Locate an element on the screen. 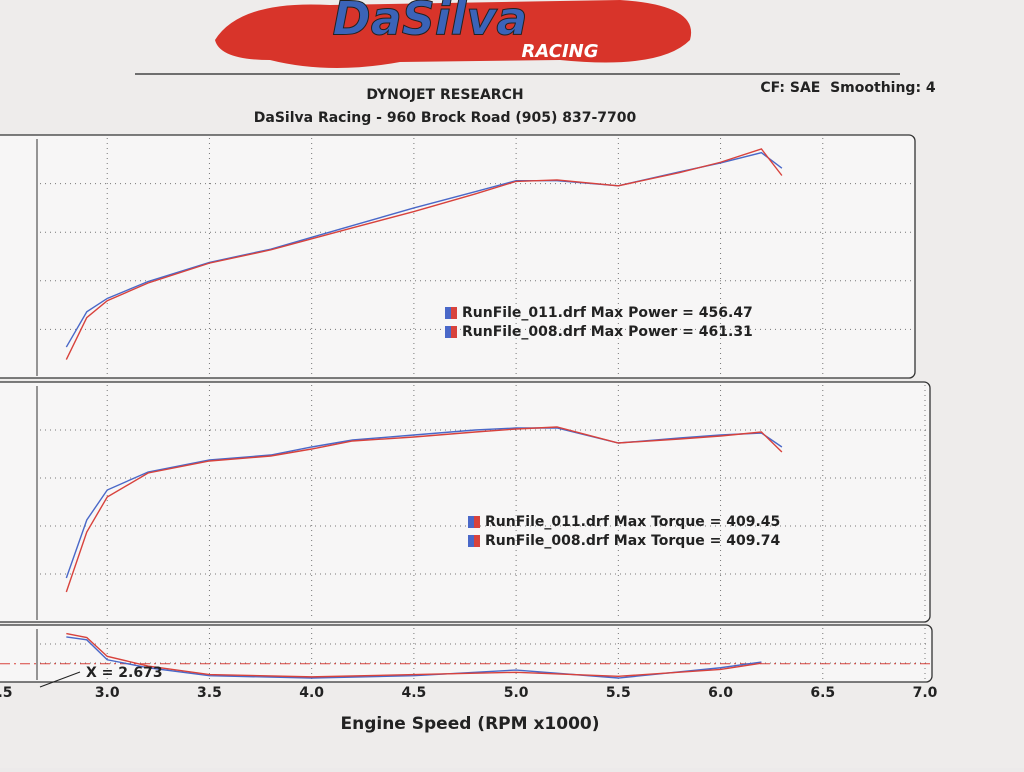 The height and width of the screenshot is (772, 1024). x-tick-label: 6.0 is located at coordinates (720, 693).